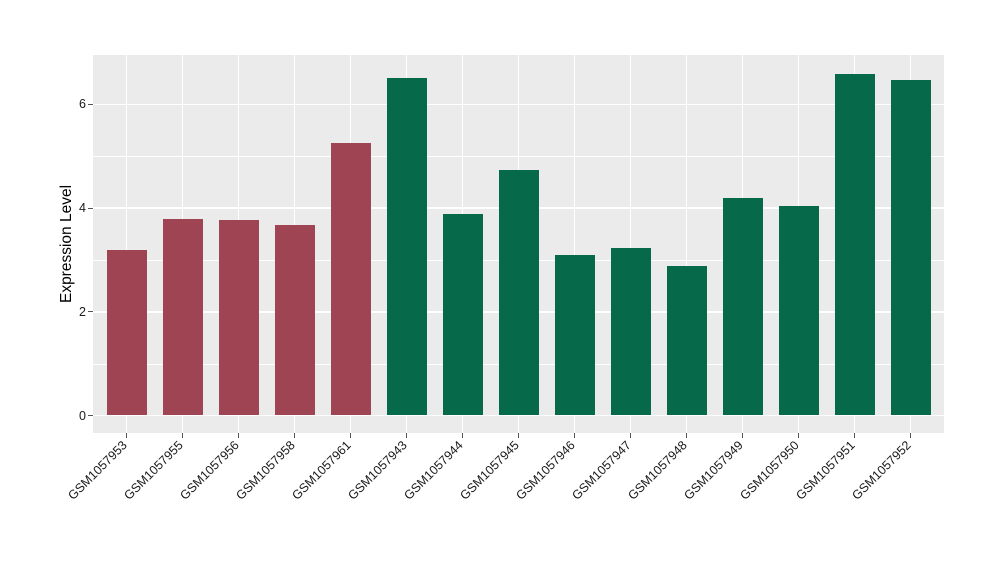 The image size is (1000, 580). I want to click on bar-GSM1057948, so click(686, 340).